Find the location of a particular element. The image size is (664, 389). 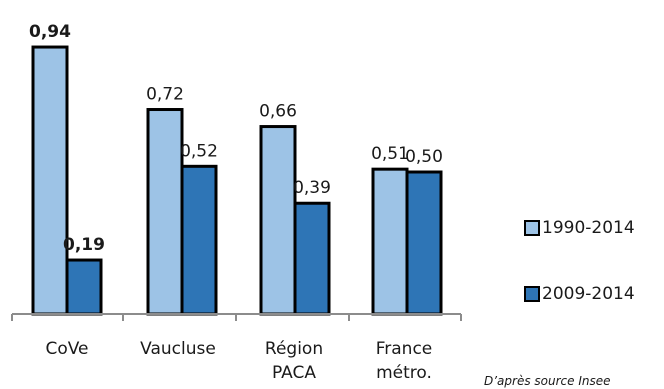

legend-item-1990-2014: 1990-2014 is located at coordinates (579, 228).